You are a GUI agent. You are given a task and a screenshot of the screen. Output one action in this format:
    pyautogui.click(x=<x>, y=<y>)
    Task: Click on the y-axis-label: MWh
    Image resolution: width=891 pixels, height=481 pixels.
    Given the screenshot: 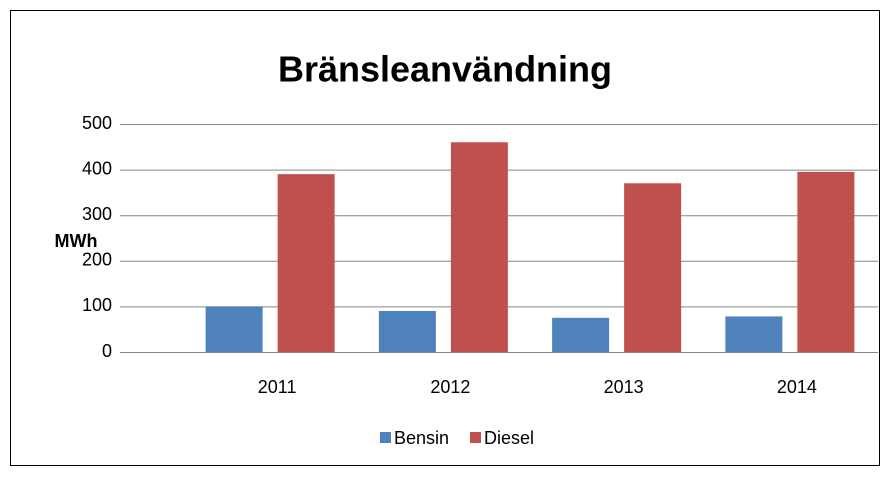 What is the action you would take?
    pyautogui.click(x=76, y=241)
    